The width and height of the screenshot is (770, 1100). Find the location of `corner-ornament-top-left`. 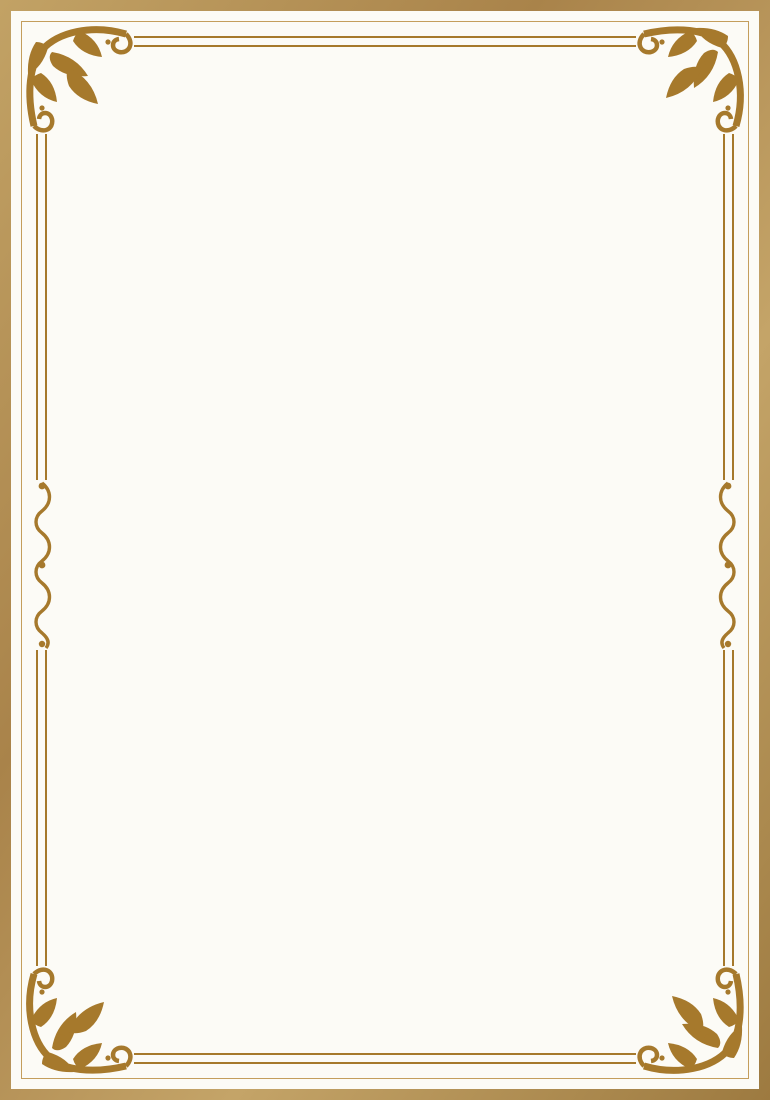

corner-ornament-top-left is located at coordinates (78, 78).